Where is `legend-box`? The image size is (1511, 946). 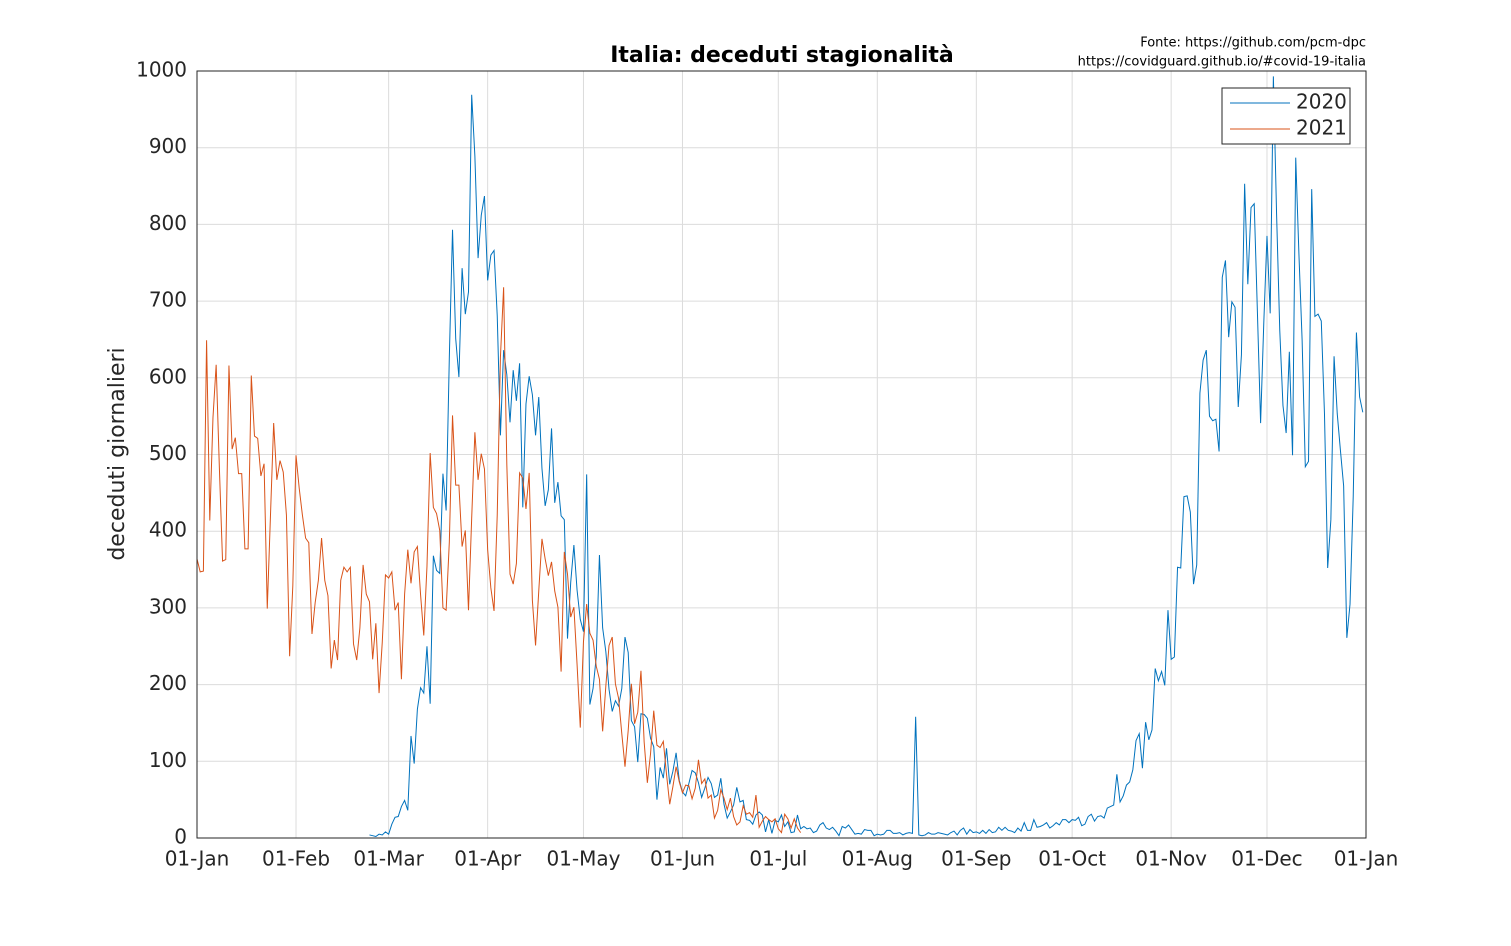 legend-box is located at coordinates (1286, 116).